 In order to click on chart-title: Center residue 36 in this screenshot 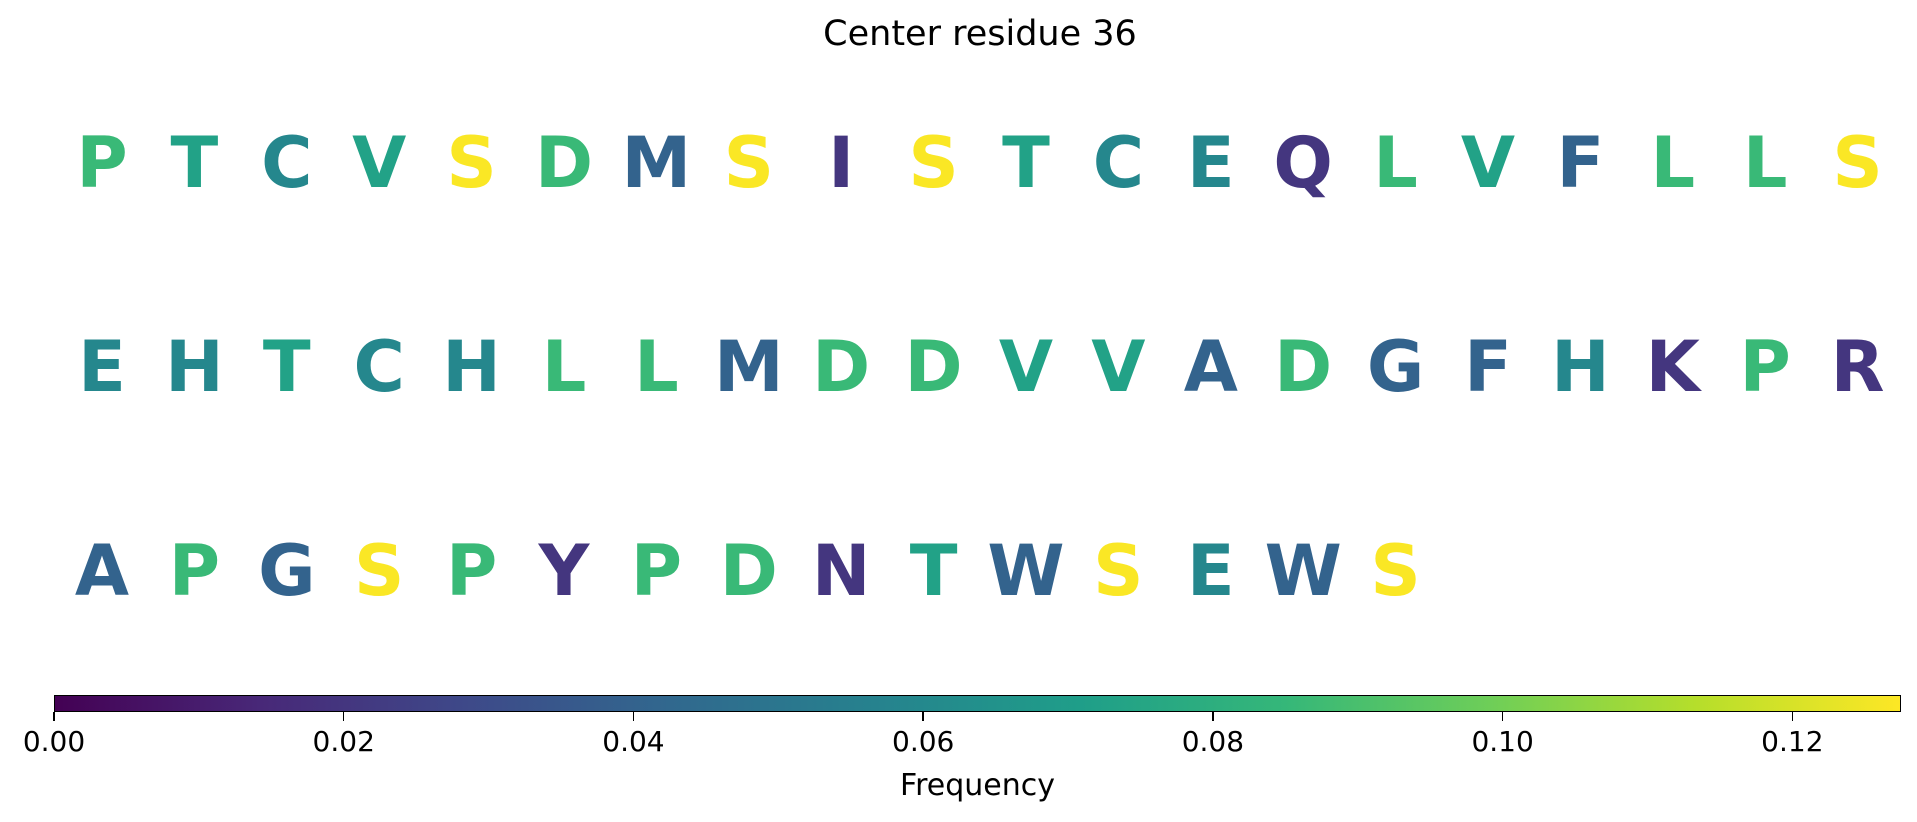, I will do `click(980, 34)`.